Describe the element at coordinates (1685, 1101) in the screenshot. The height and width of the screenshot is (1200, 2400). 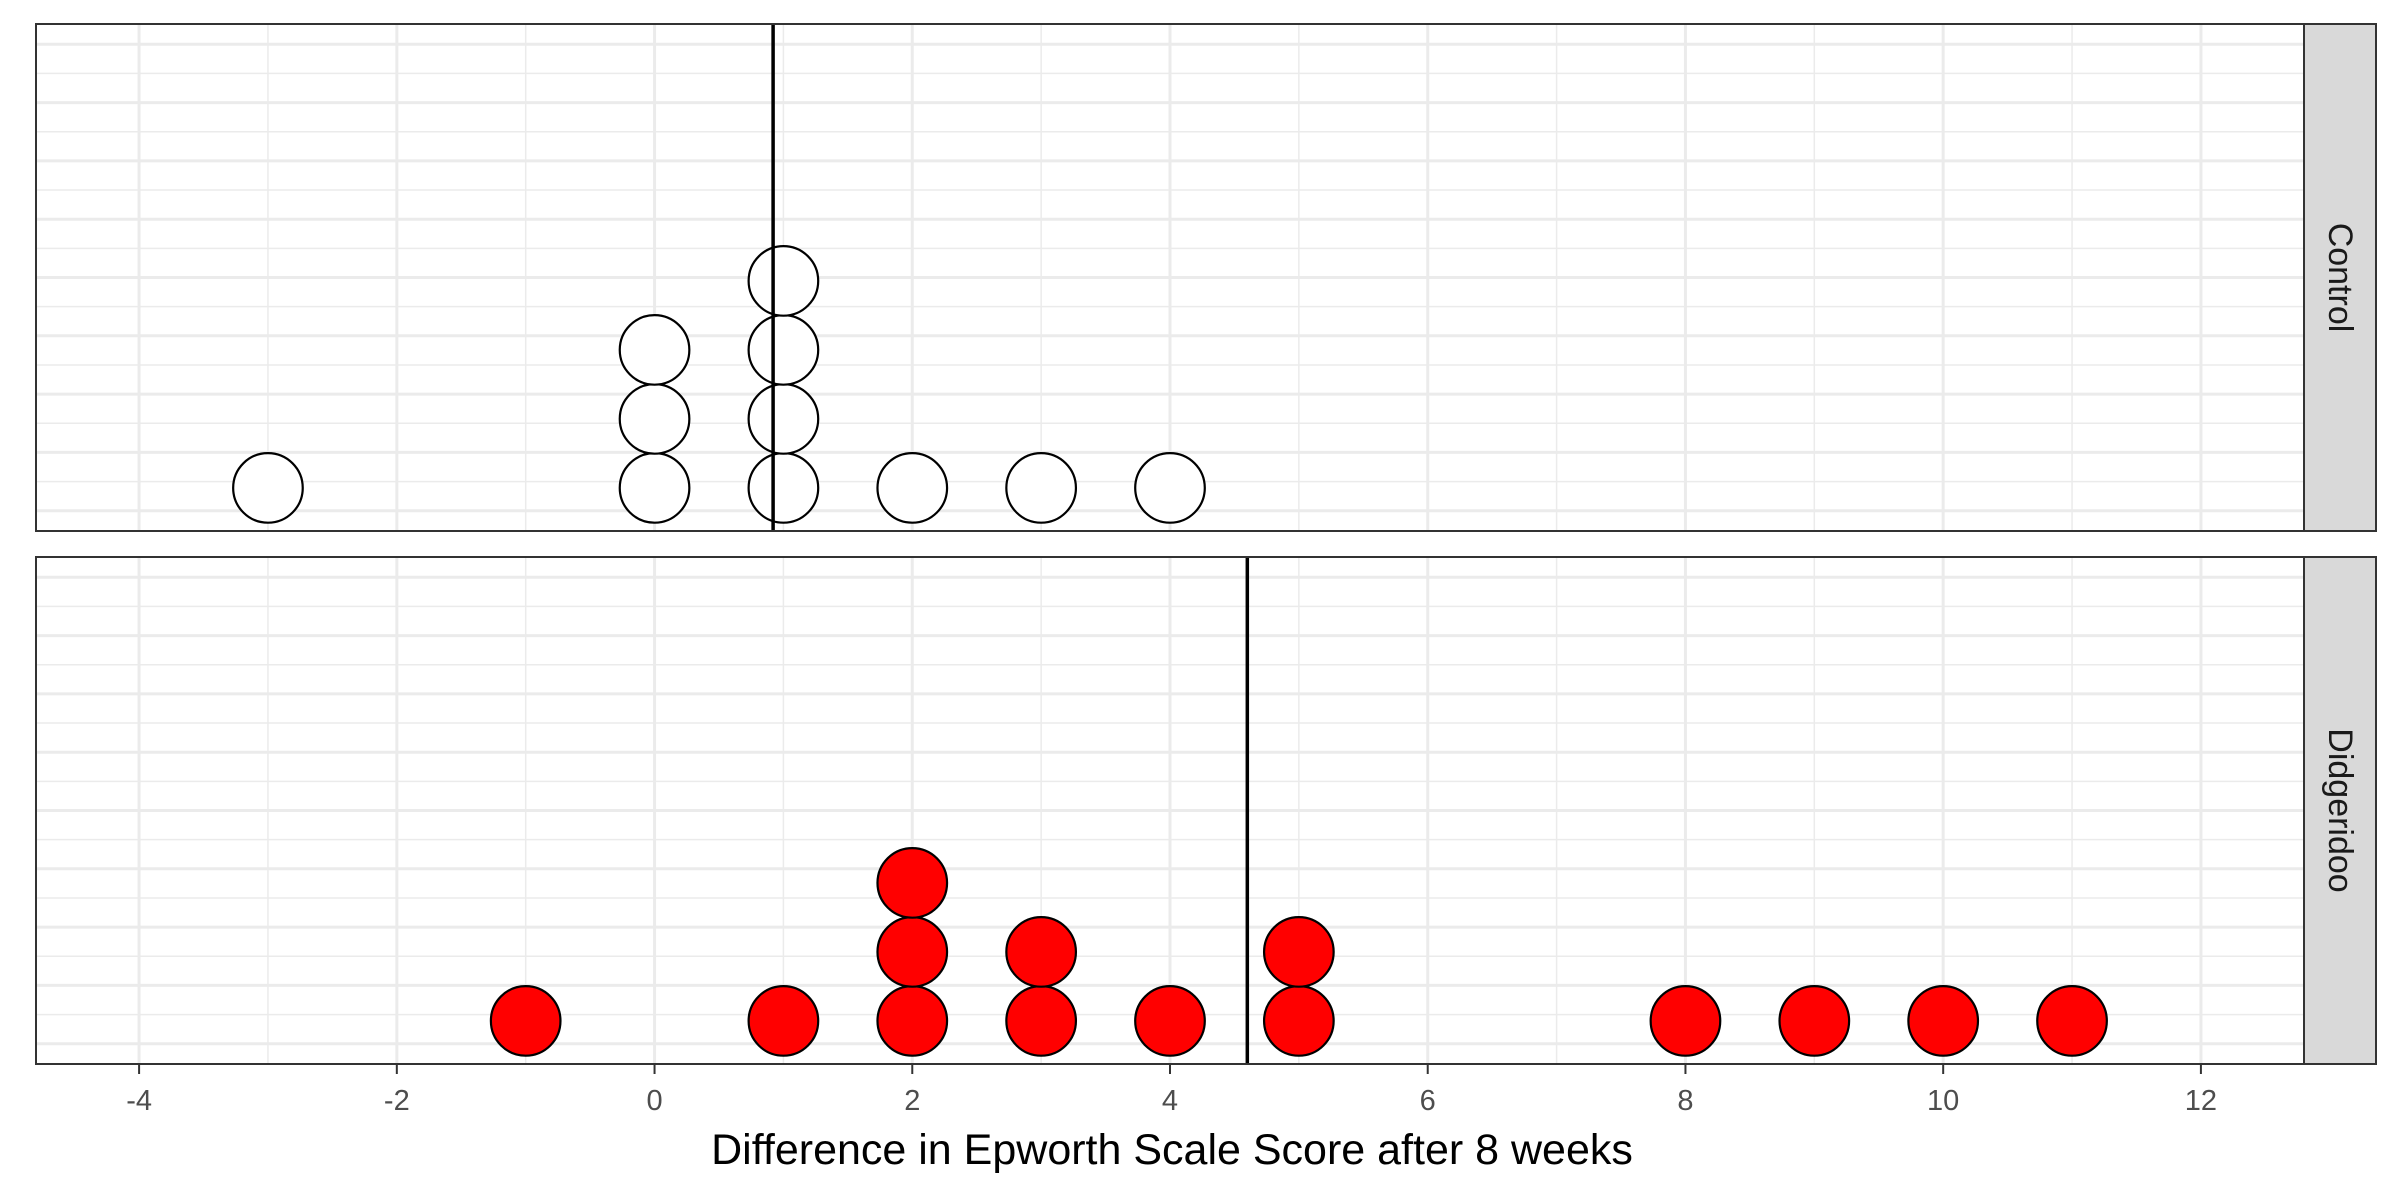
I see `x-tick-label: 8` at that location.